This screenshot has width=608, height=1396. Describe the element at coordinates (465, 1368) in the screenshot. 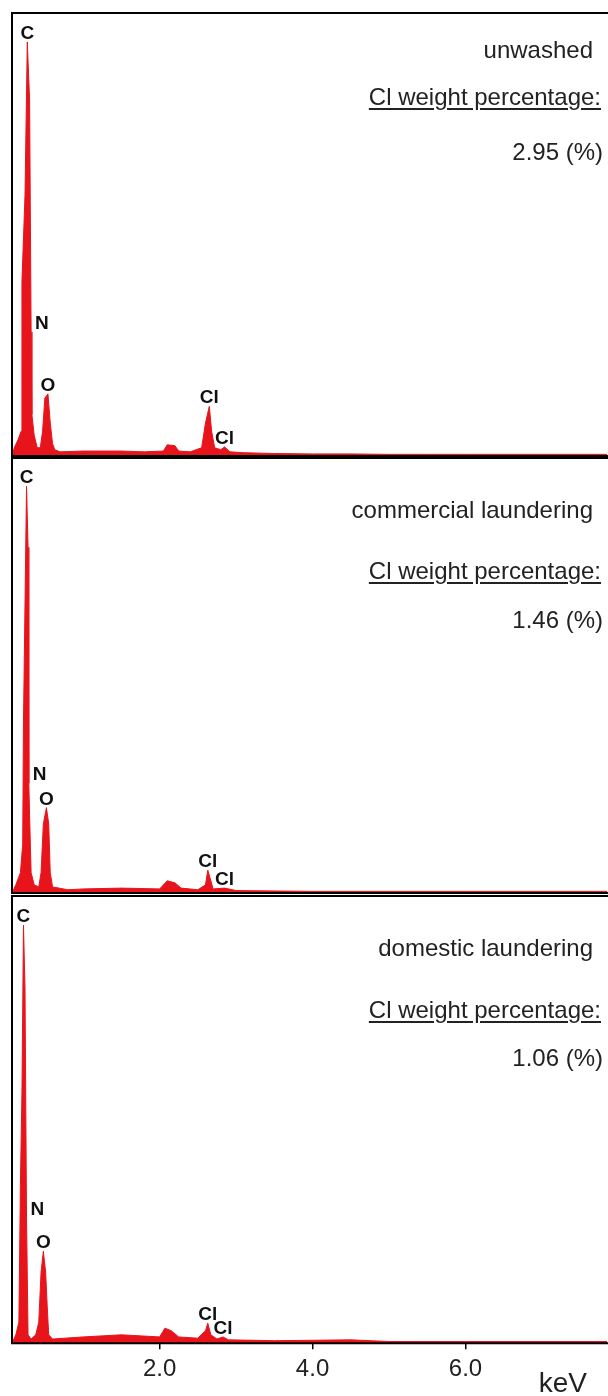

I see `x-tick-label: 6.0` at that location.